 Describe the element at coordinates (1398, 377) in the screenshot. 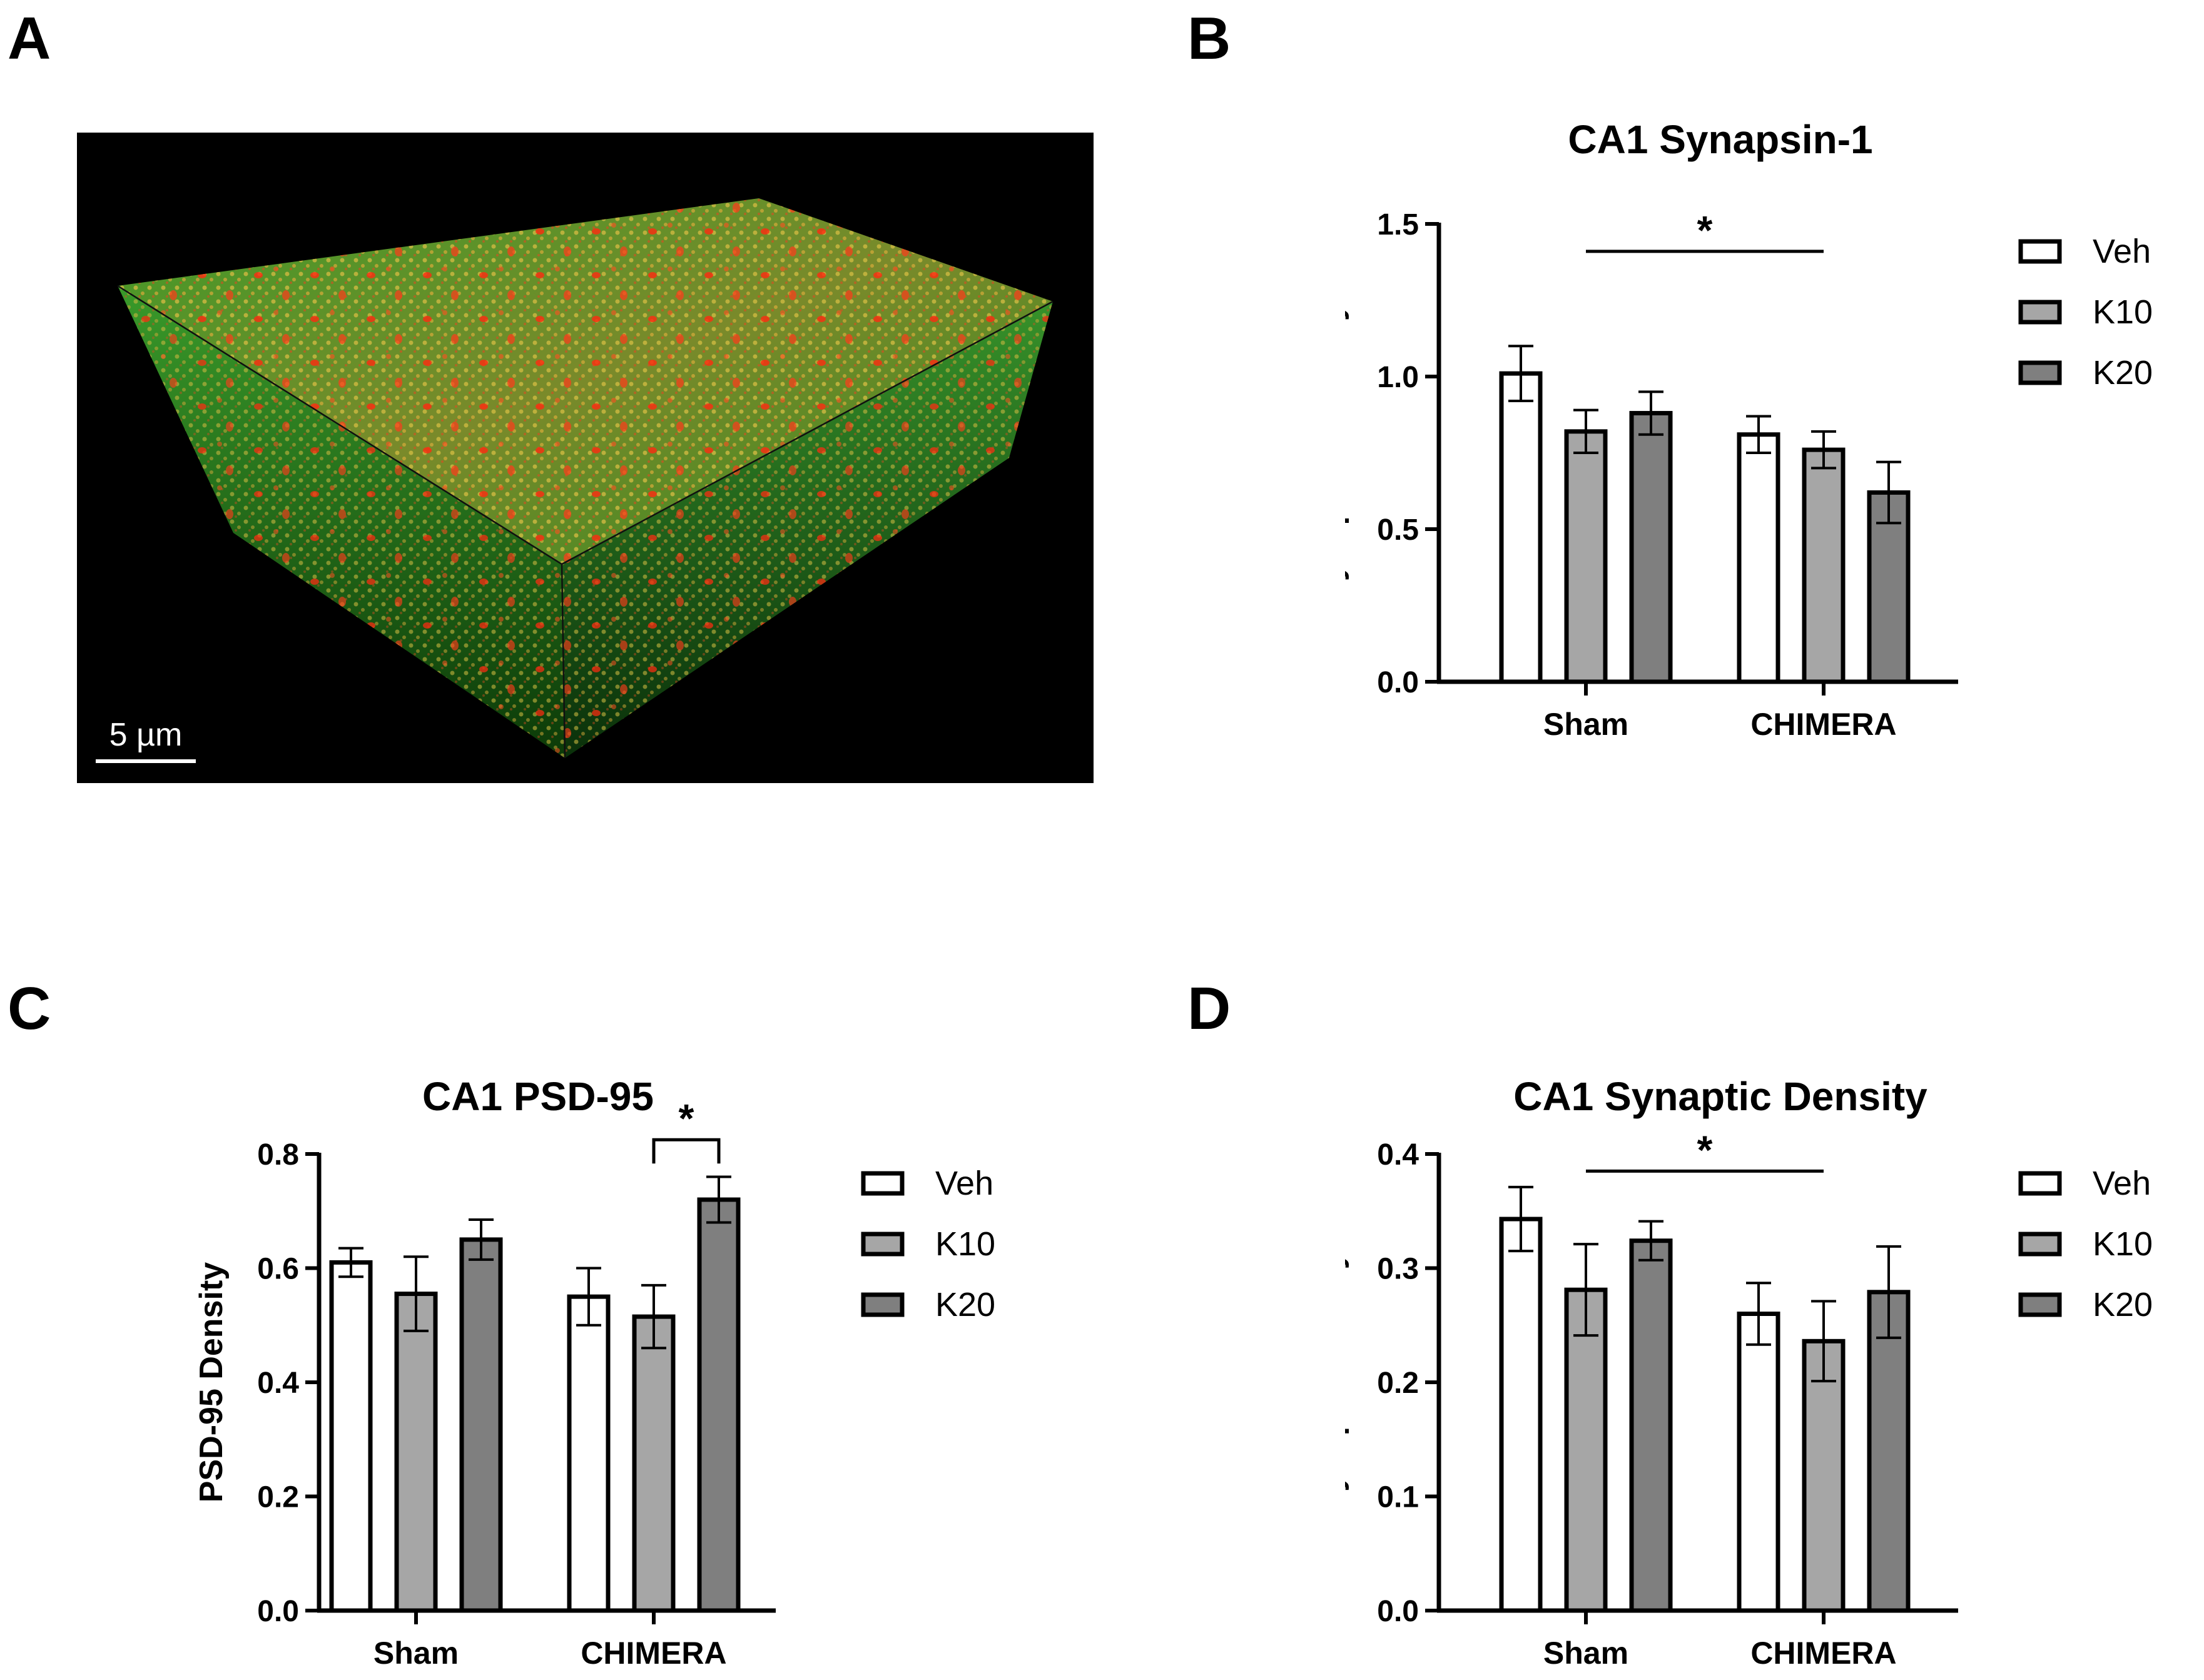

I see `y-tick-label: 1.0` at that location.